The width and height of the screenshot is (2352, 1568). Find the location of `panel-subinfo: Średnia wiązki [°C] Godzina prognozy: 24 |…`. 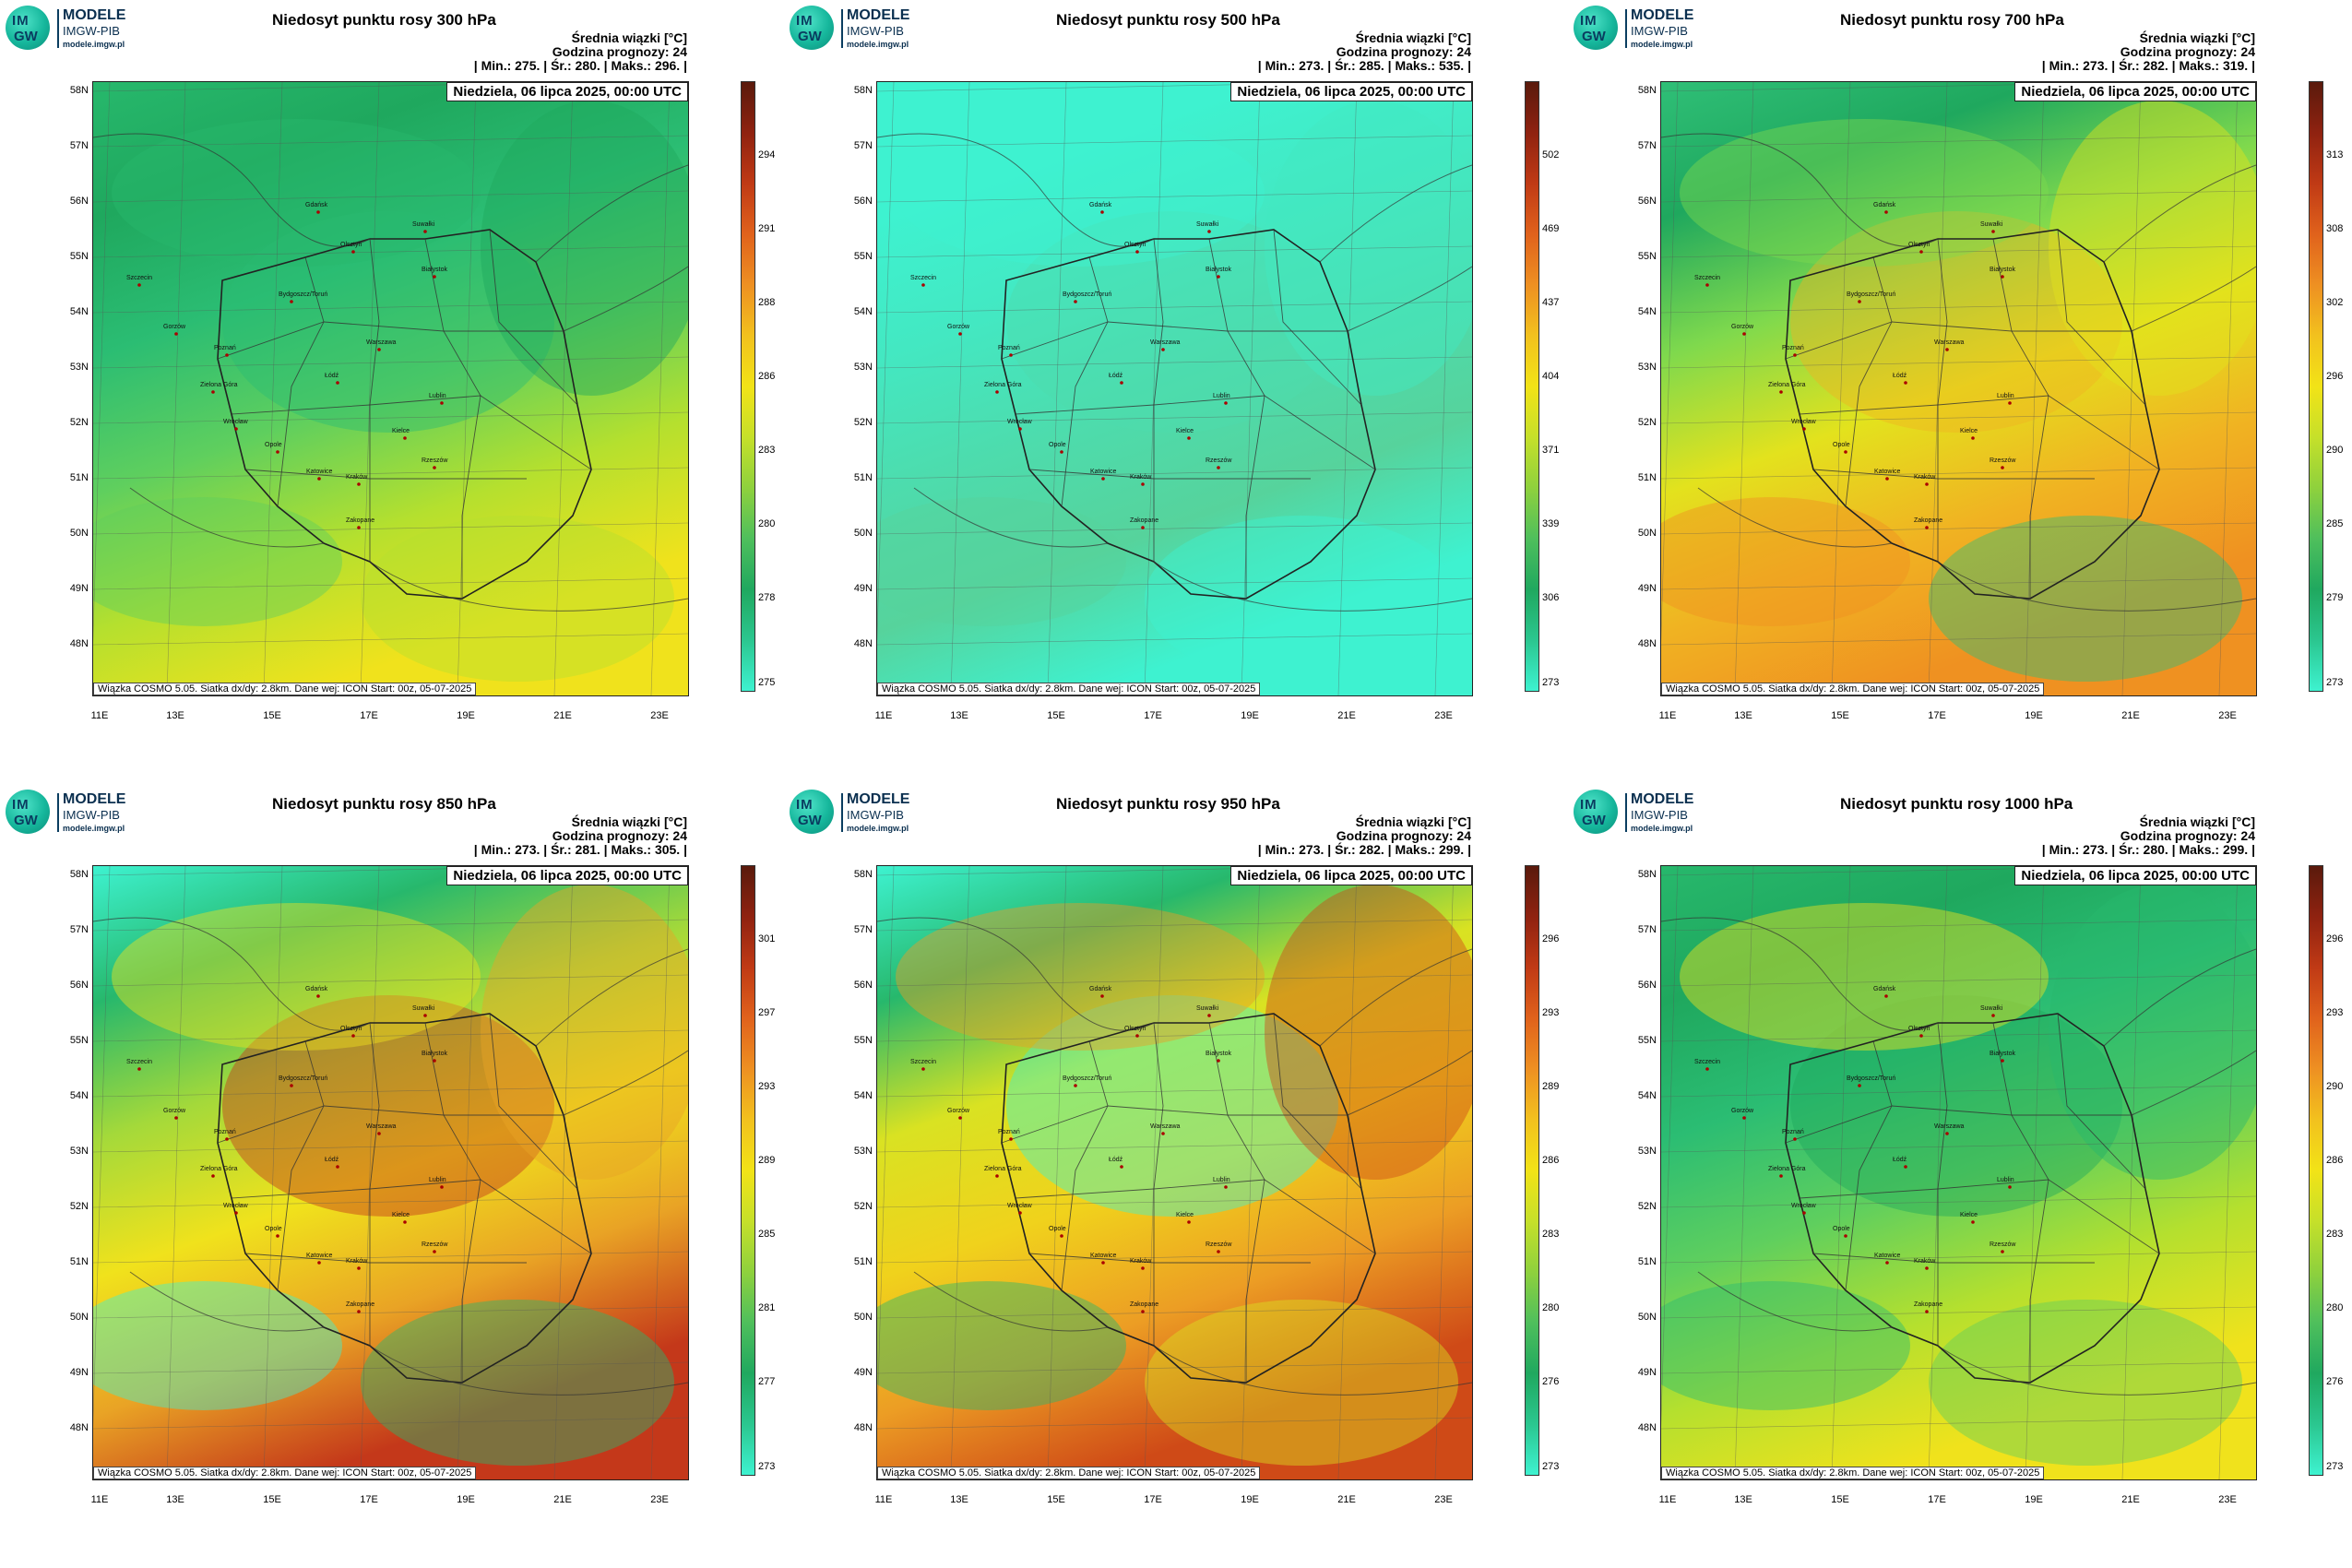

panel-subinfo: Średnia wiązki [°C] Godzina prognozy: 24 |… is located at coordinates (580, 836).